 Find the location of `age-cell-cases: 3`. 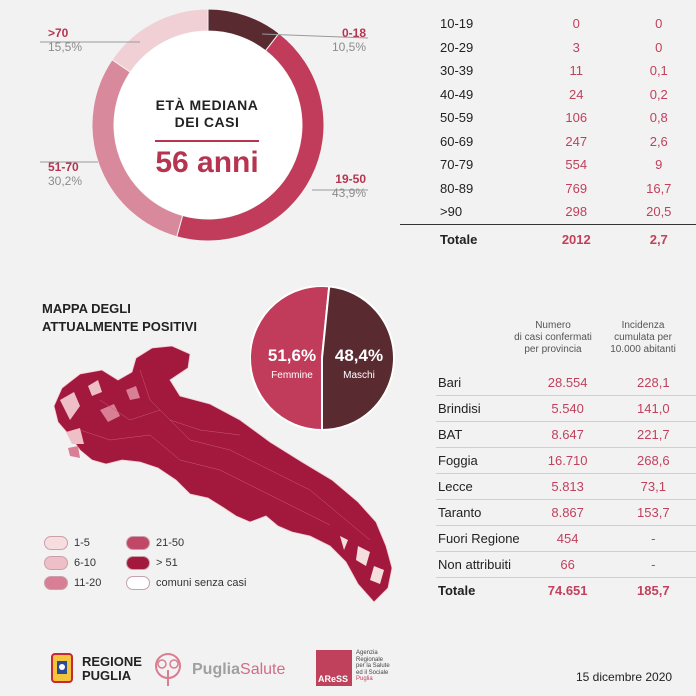

age-cell-cases: 3 is located at coordinates (576, 47).